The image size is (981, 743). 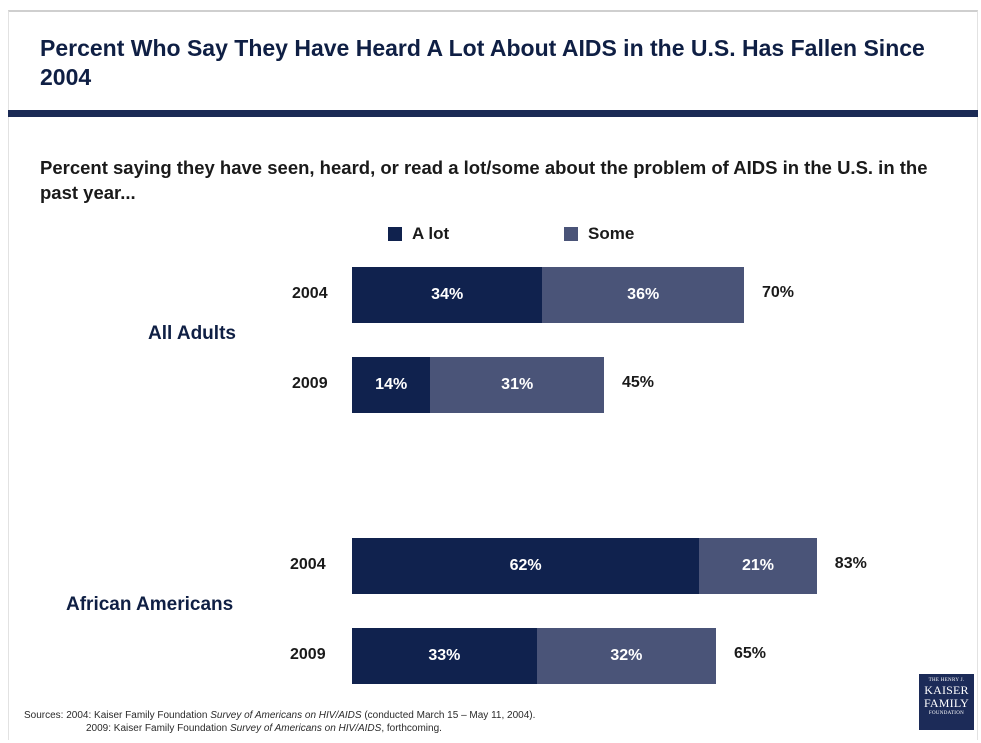 What do you see at coordinates (626, 656) in the screenshot?
I see `bar-segment-some: 32%` at bounding box center [626, 656].